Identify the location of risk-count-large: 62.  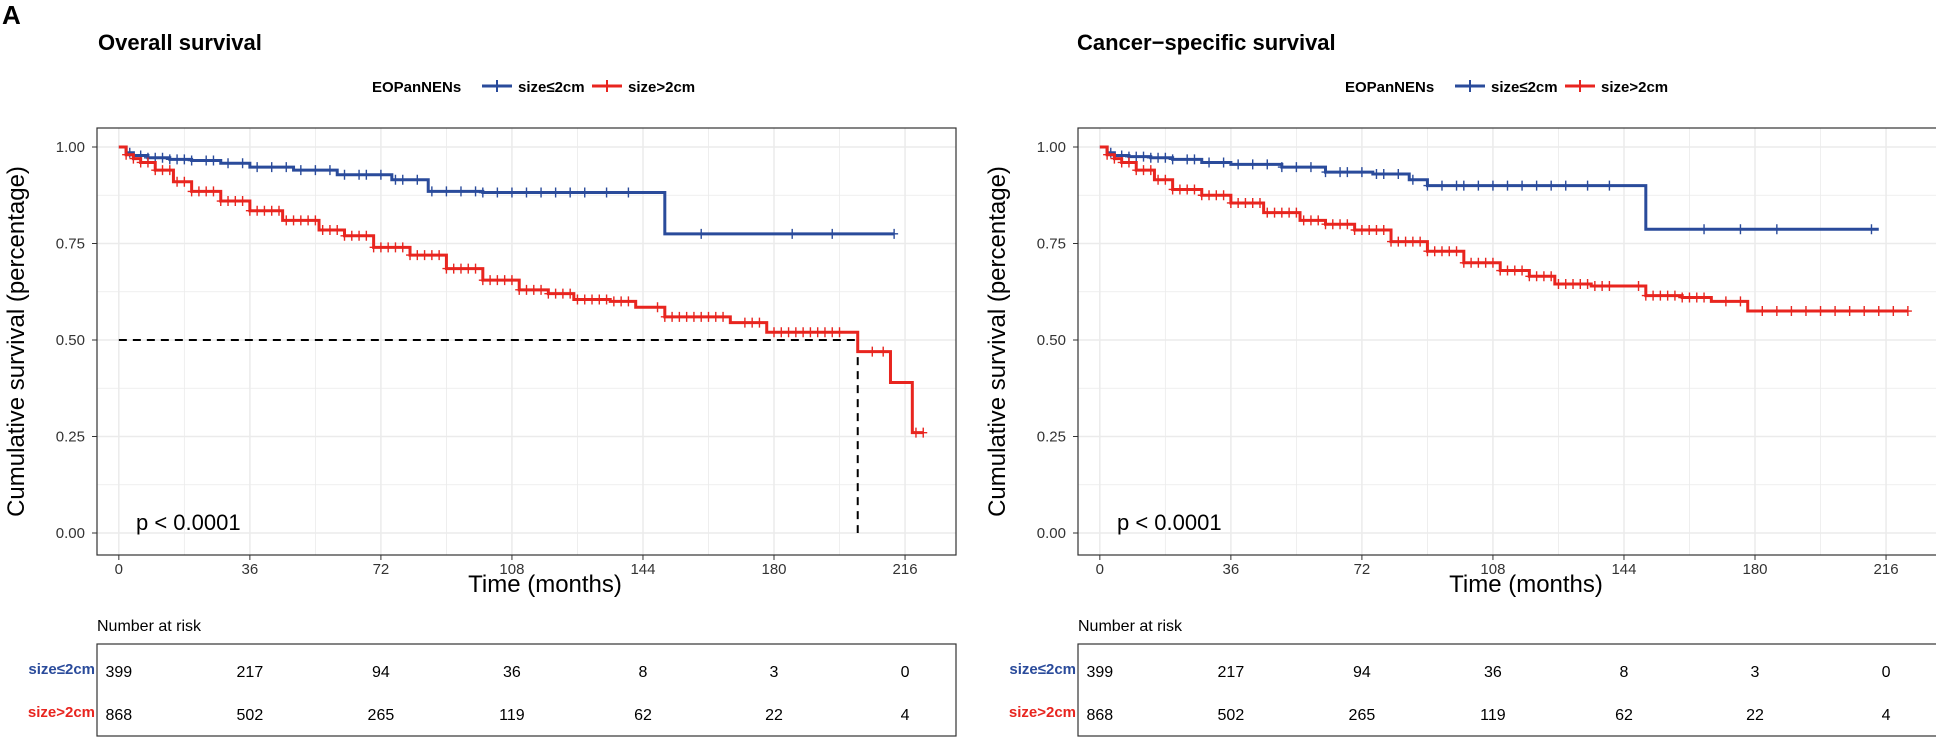
(1624, 715).